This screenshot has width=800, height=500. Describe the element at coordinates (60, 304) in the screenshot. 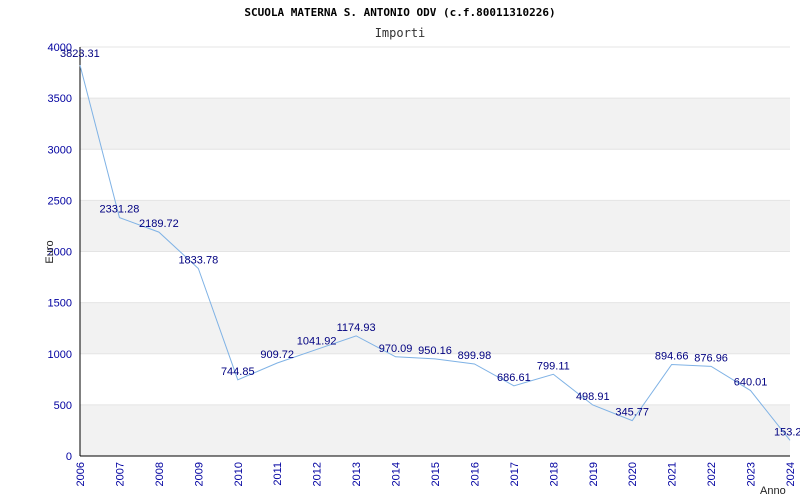

I see `y-tick-label: 1500` at that location.